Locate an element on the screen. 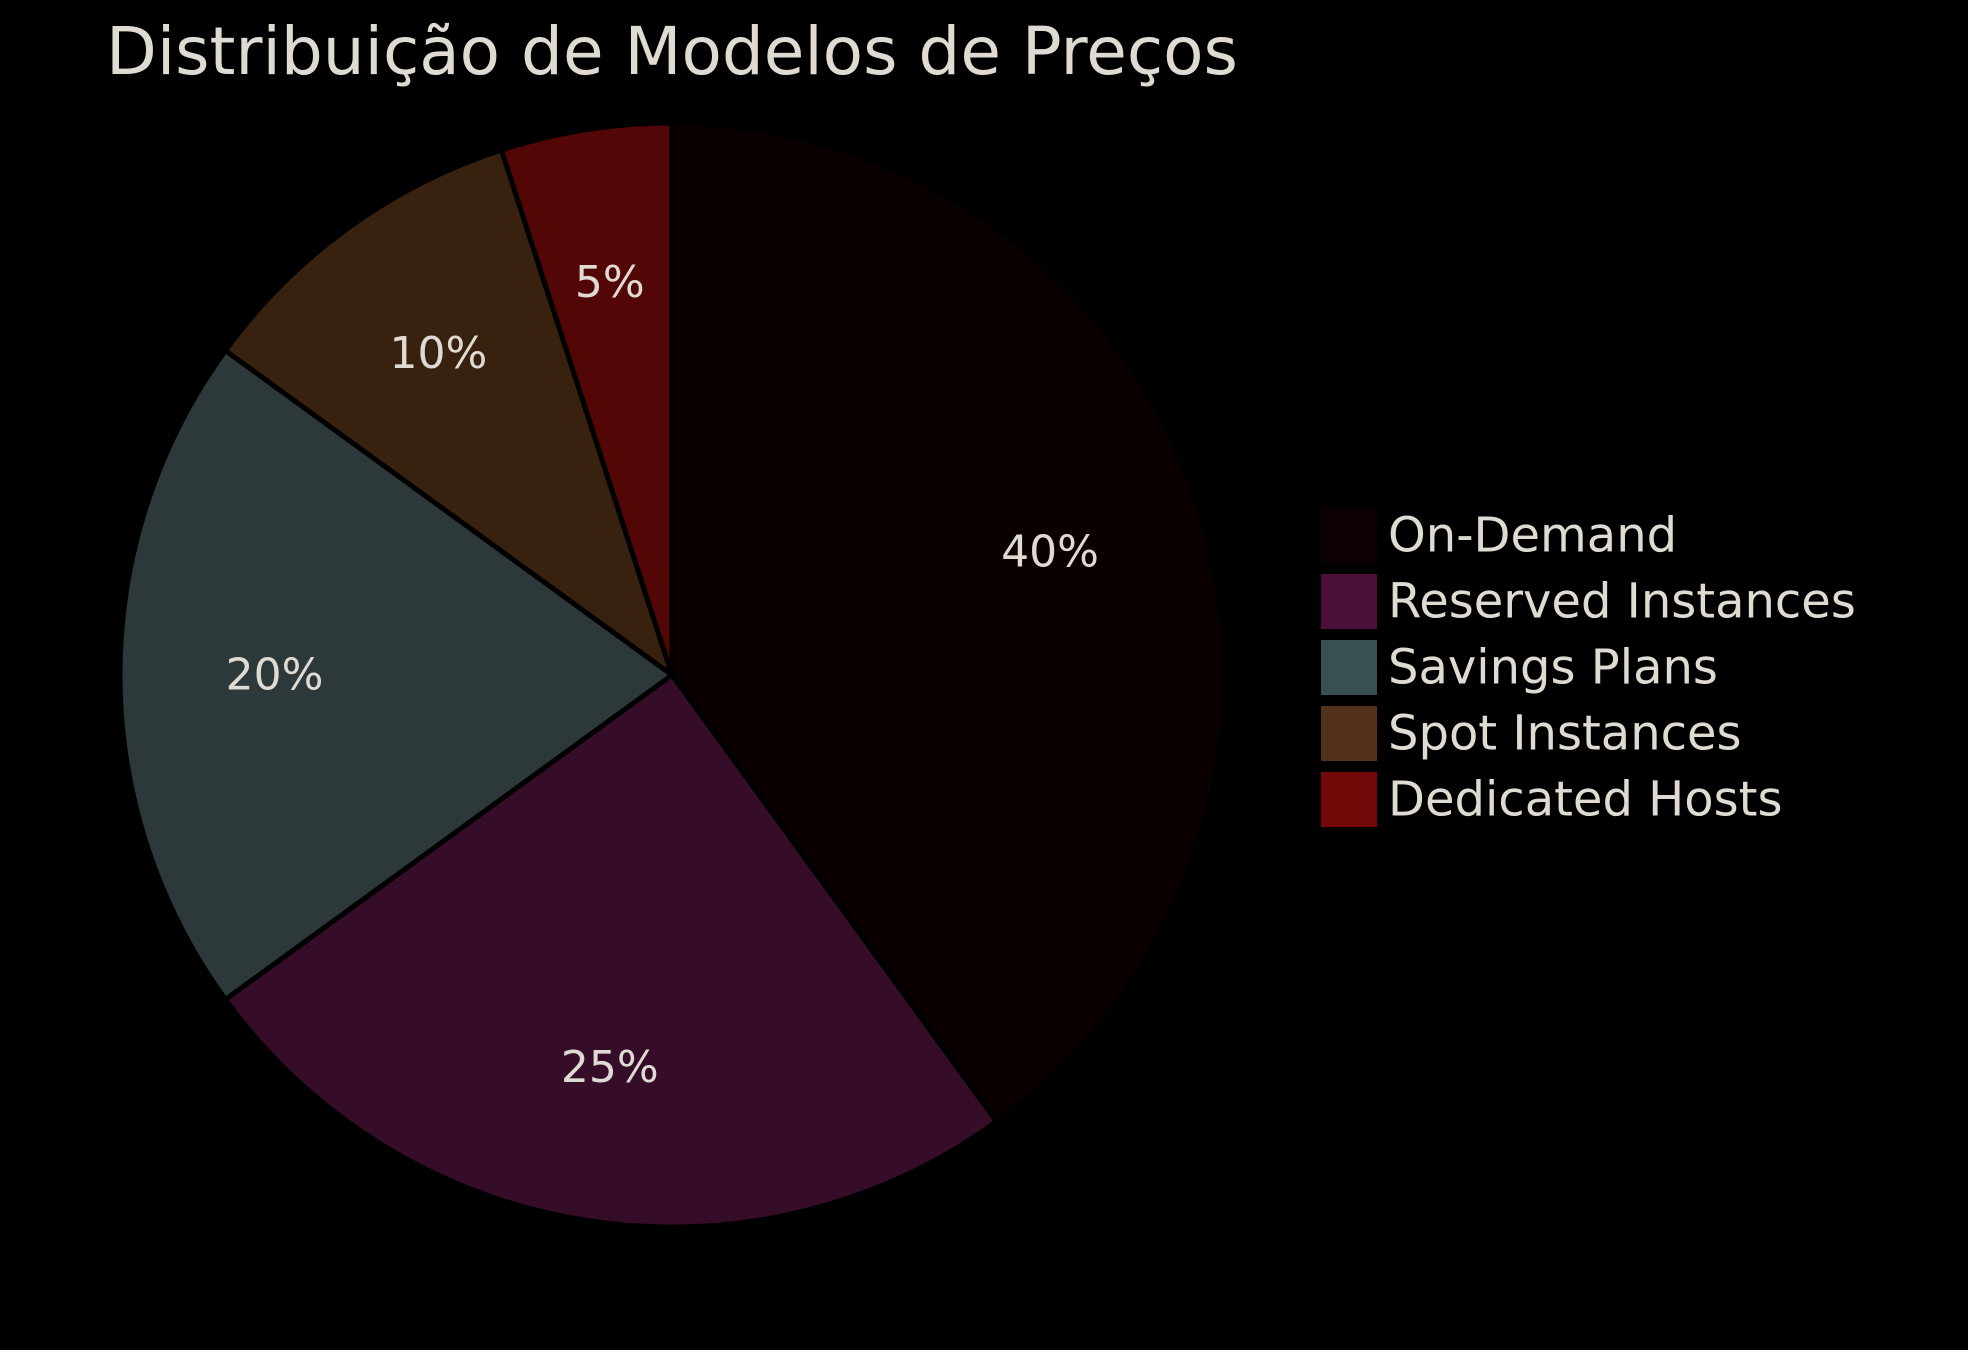 The width and height of the screenshot is (1968, 1350). slice-value-label-spot-instances: 10% is located at coordinates (438, 353).